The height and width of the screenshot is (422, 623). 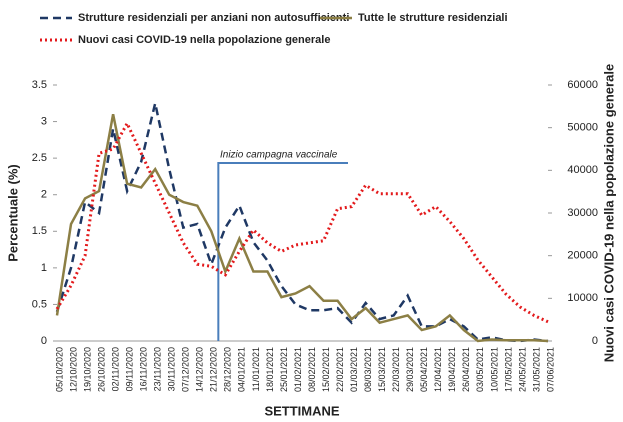 What do you see at coordinates (582, 298) in the screenshot?
I see `y2-tick-label: 10000` at bounding box center [582, 298].